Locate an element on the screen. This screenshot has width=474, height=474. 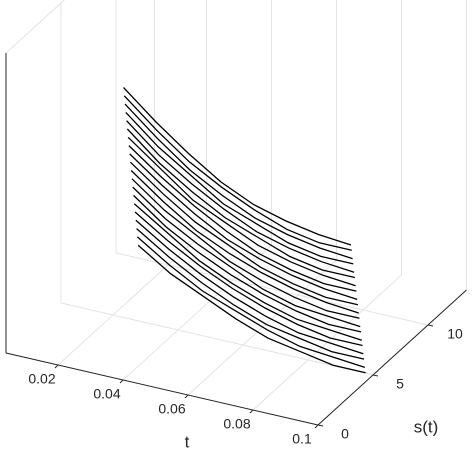
box-edge is located at coordinates (35, 27).